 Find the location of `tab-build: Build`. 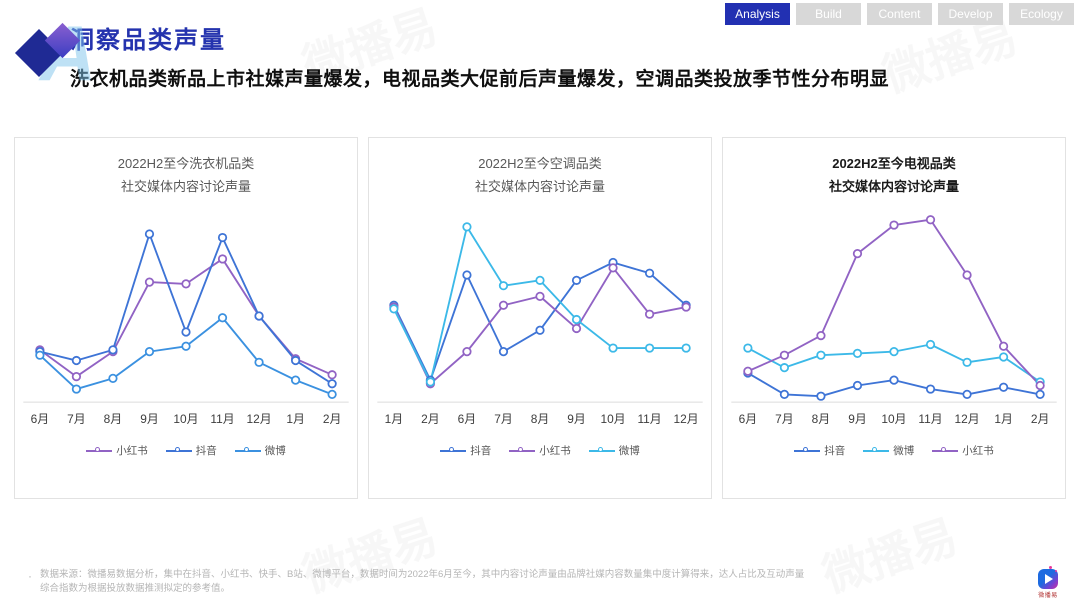

tab-build: Build is located at coordinates (828, 14).